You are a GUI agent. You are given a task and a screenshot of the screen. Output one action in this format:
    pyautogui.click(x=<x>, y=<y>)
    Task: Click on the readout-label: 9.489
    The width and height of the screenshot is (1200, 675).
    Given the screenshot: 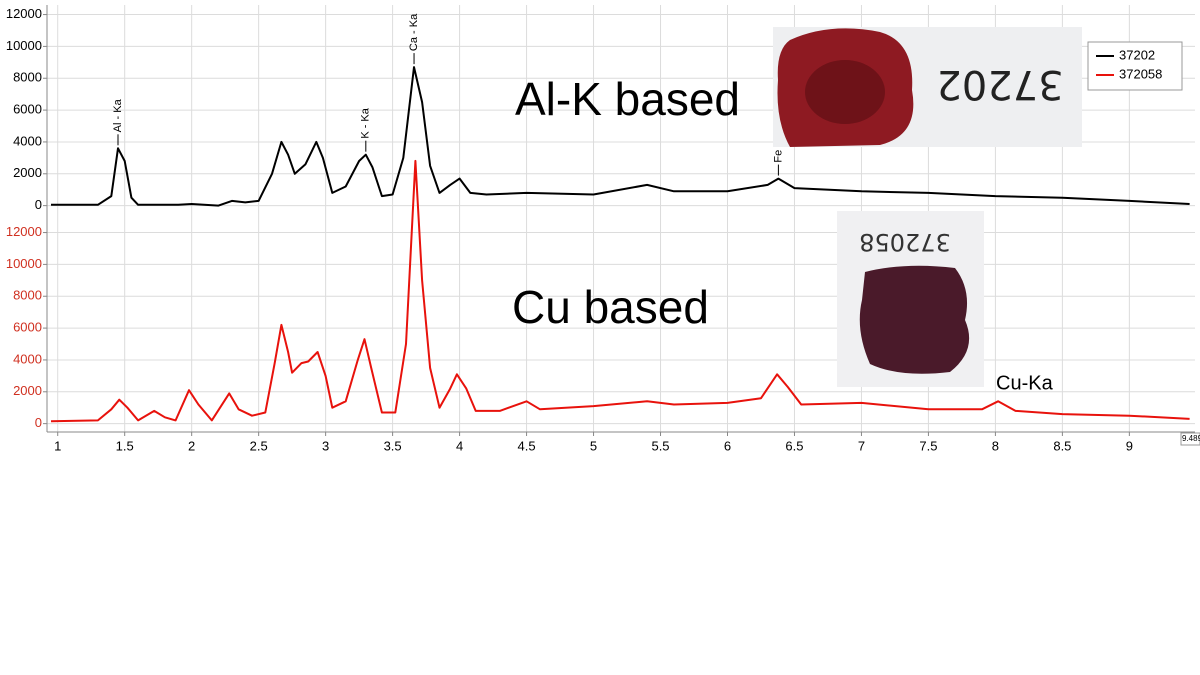 What is the action you would take?
    pyautogui.click(x=1191, y=438)
    